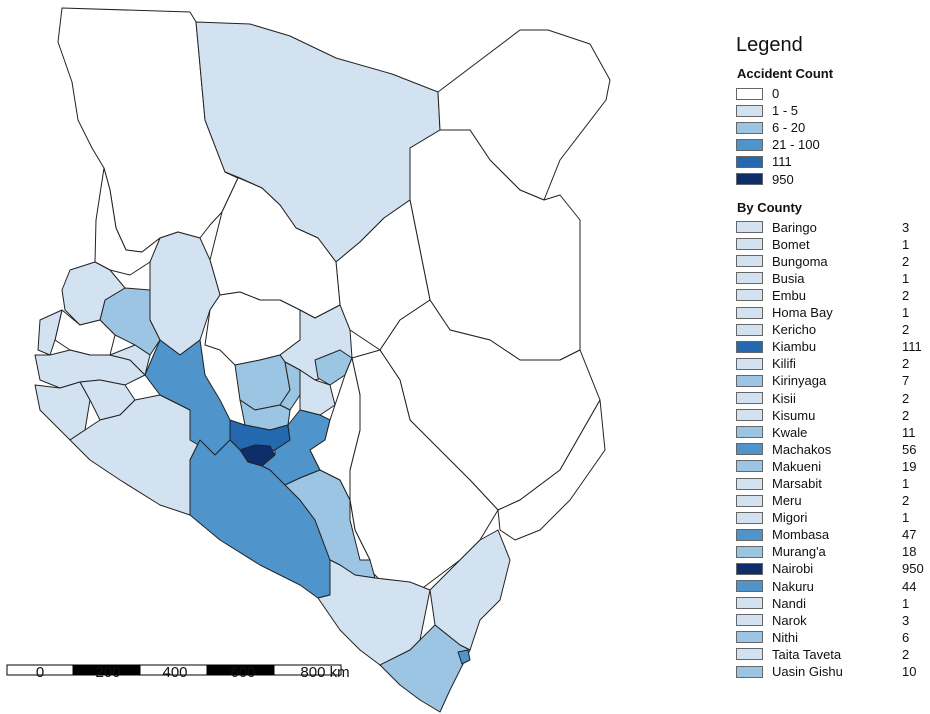 The height and width of the screenshot is (714, 930). What do you see at coordinates (831, 127) in the screenshot?
I see `class-row: 6 - 20` at bounding box center [831, 127].